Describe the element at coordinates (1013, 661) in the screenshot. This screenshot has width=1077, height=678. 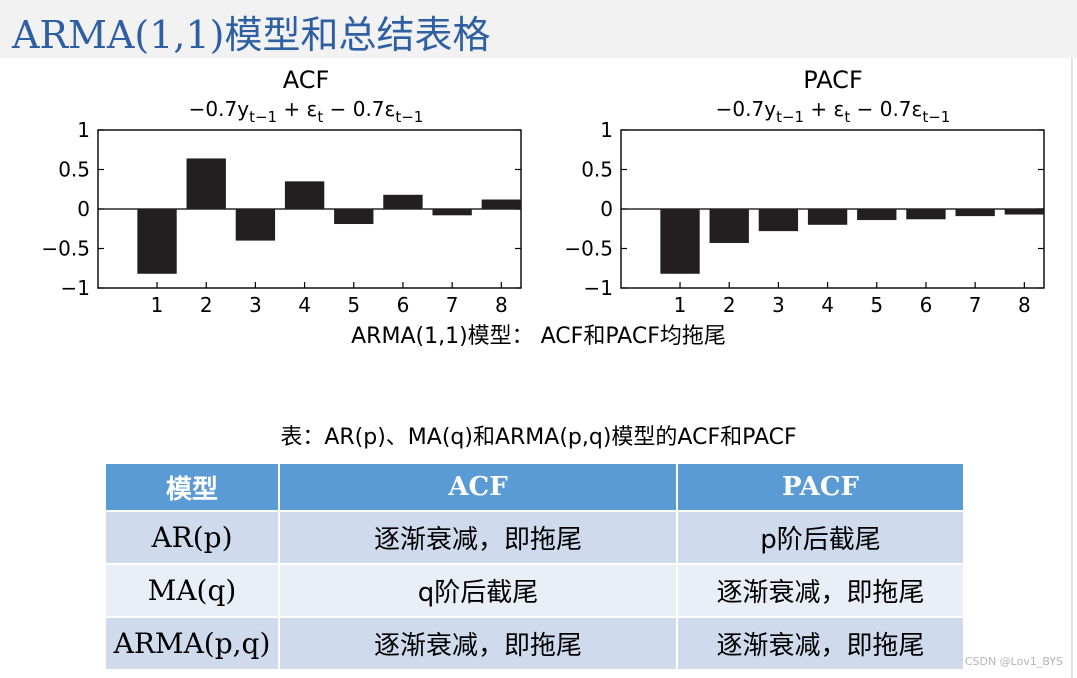
I see `watermark: CSDN @Lov1_BYS` at that location.